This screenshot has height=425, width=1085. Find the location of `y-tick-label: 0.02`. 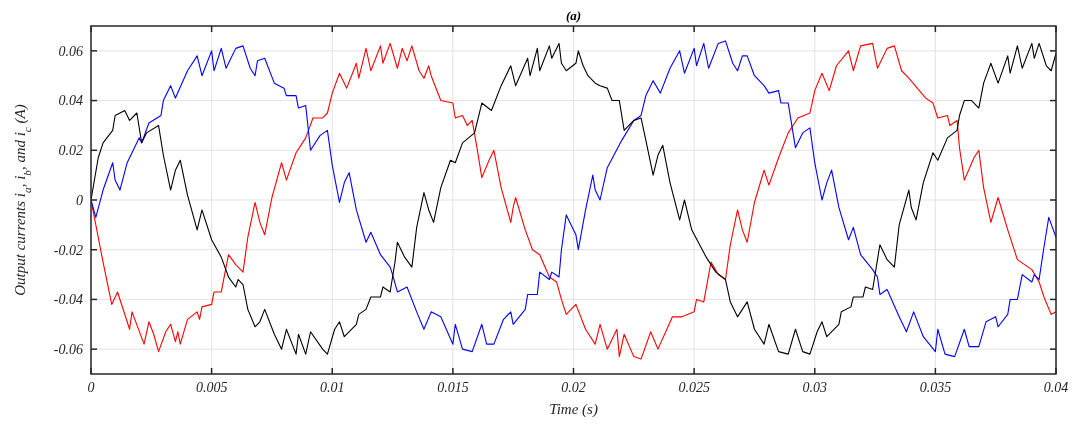

y-tick-label: 0.02 is located at coordinates (70, 151).